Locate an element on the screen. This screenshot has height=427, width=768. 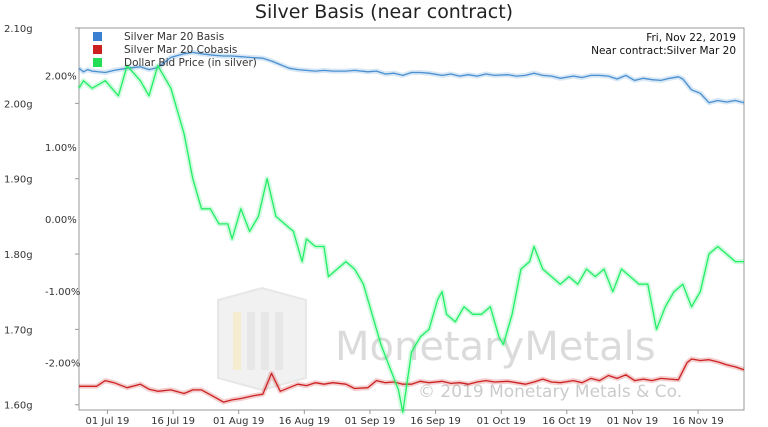
y-left-tick-label: 1.70g is located at coordinates (18, 330).